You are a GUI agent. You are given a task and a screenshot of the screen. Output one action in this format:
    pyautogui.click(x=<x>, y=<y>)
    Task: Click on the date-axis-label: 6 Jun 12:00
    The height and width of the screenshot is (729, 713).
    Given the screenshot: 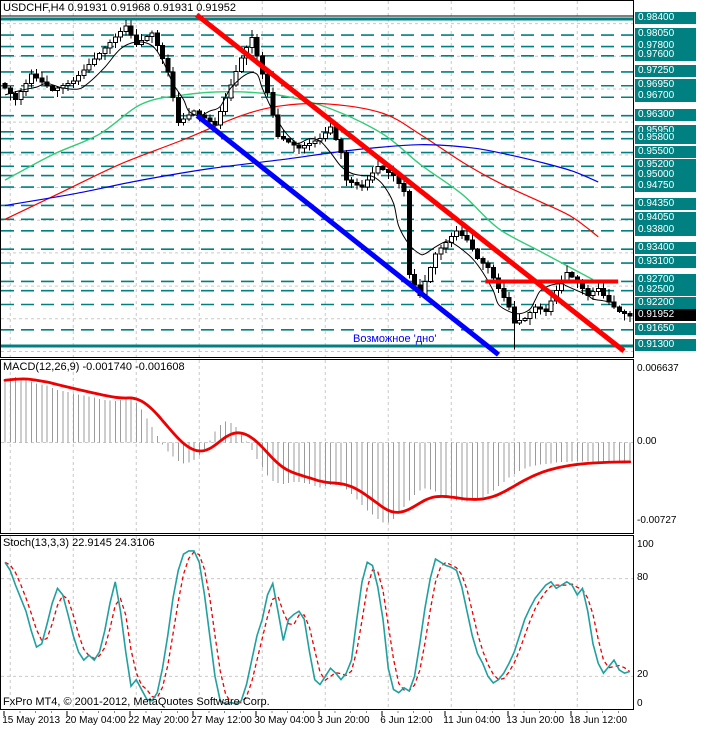 What is the action you would take?
    pyautogui.click(x=406, y=720)
    